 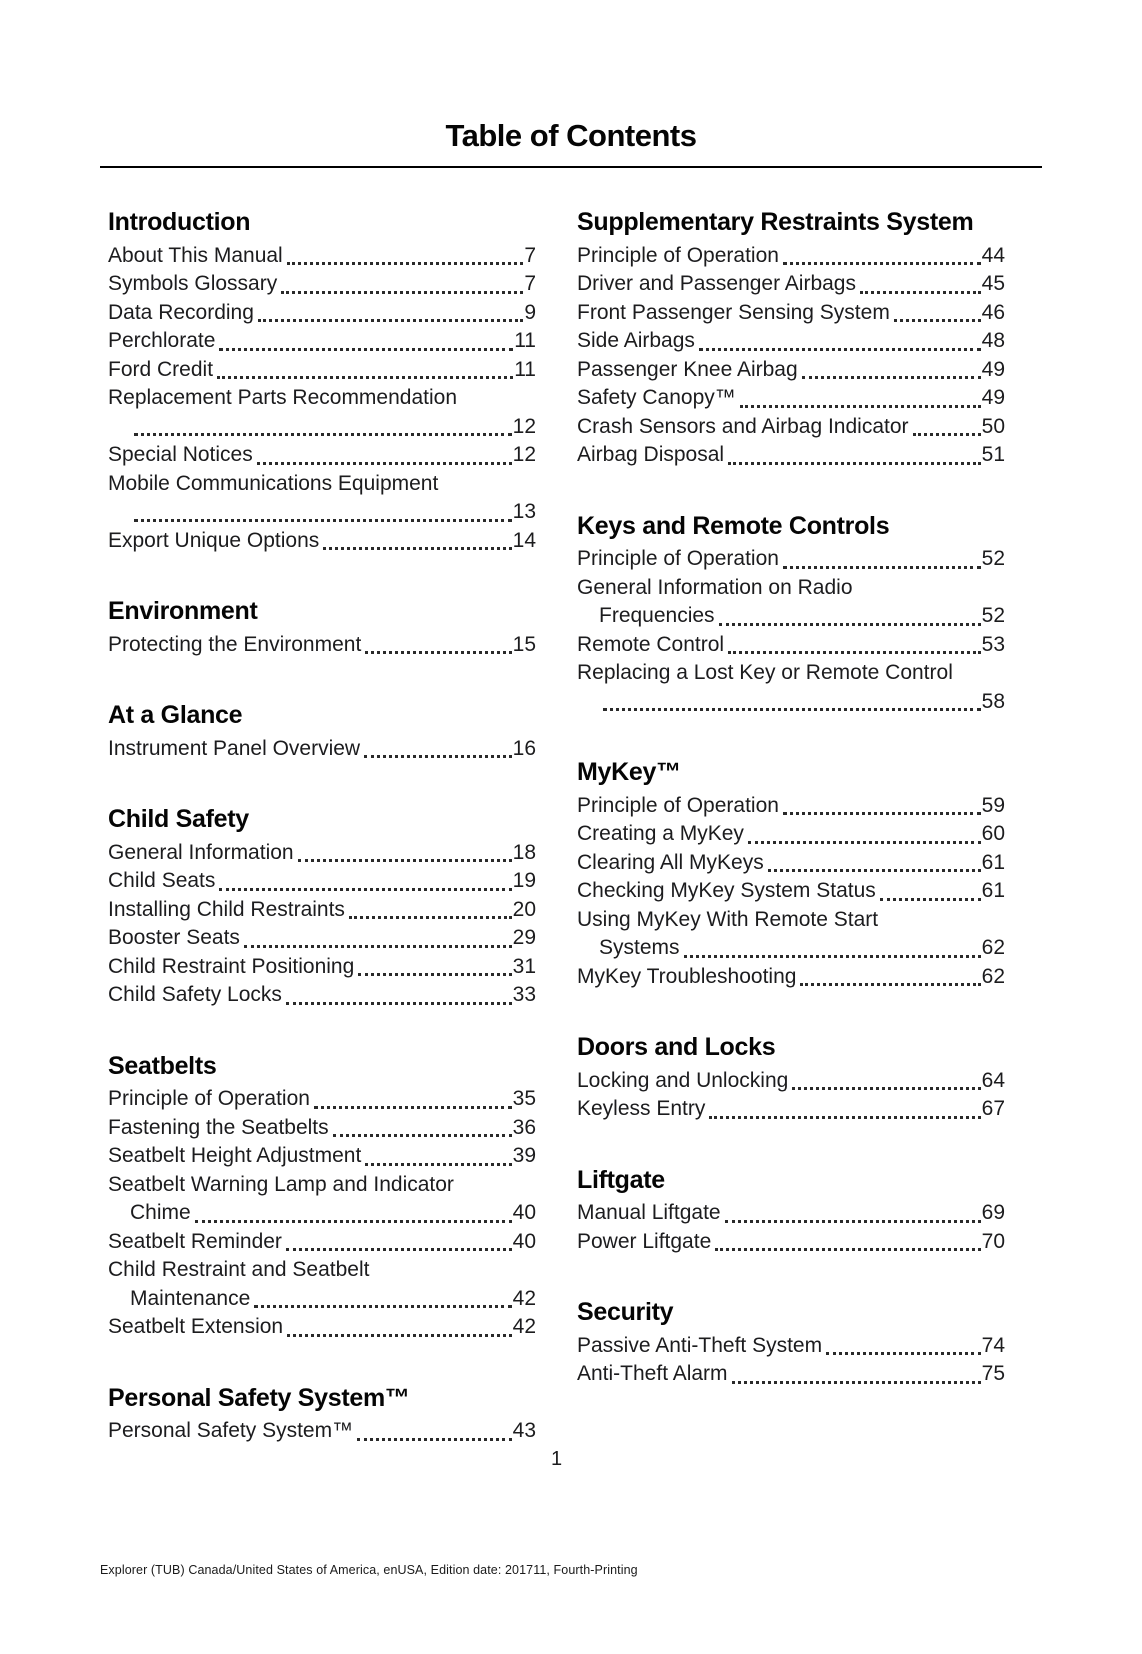 I want to click on toc-entry: Child Seats 19, so click(x=322, y=881).